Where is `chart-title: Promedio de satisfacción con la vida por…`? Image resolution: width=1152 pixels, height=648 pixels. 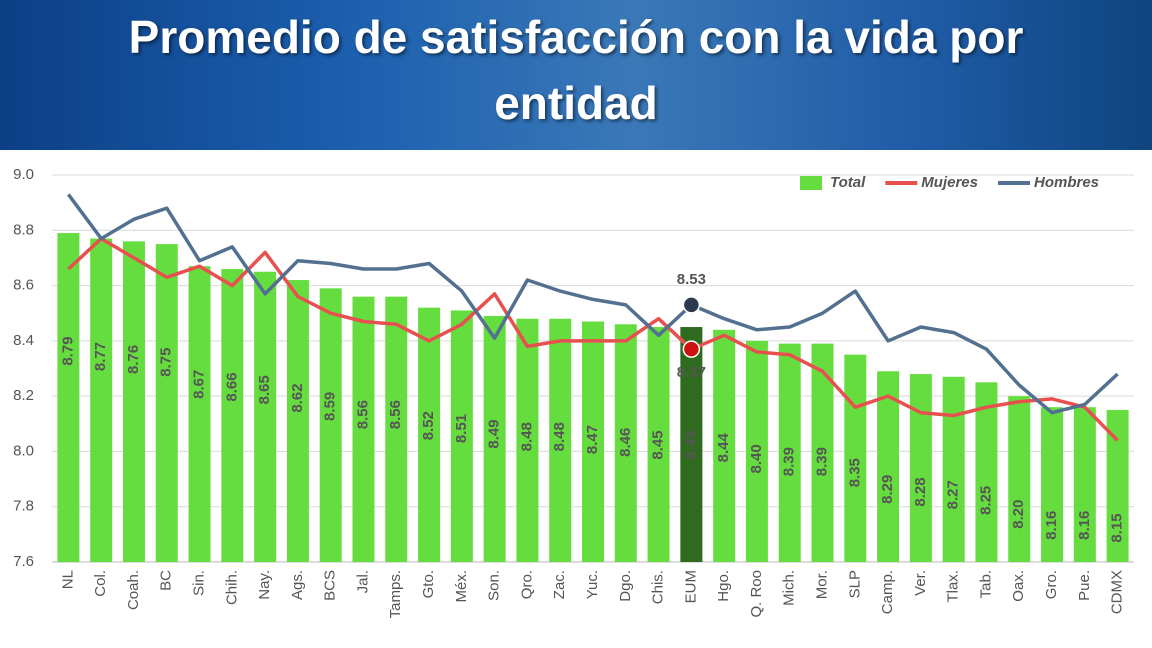 chart-title: Promedio de satisfacción con la vida por… is located at coordinates (576, 70).